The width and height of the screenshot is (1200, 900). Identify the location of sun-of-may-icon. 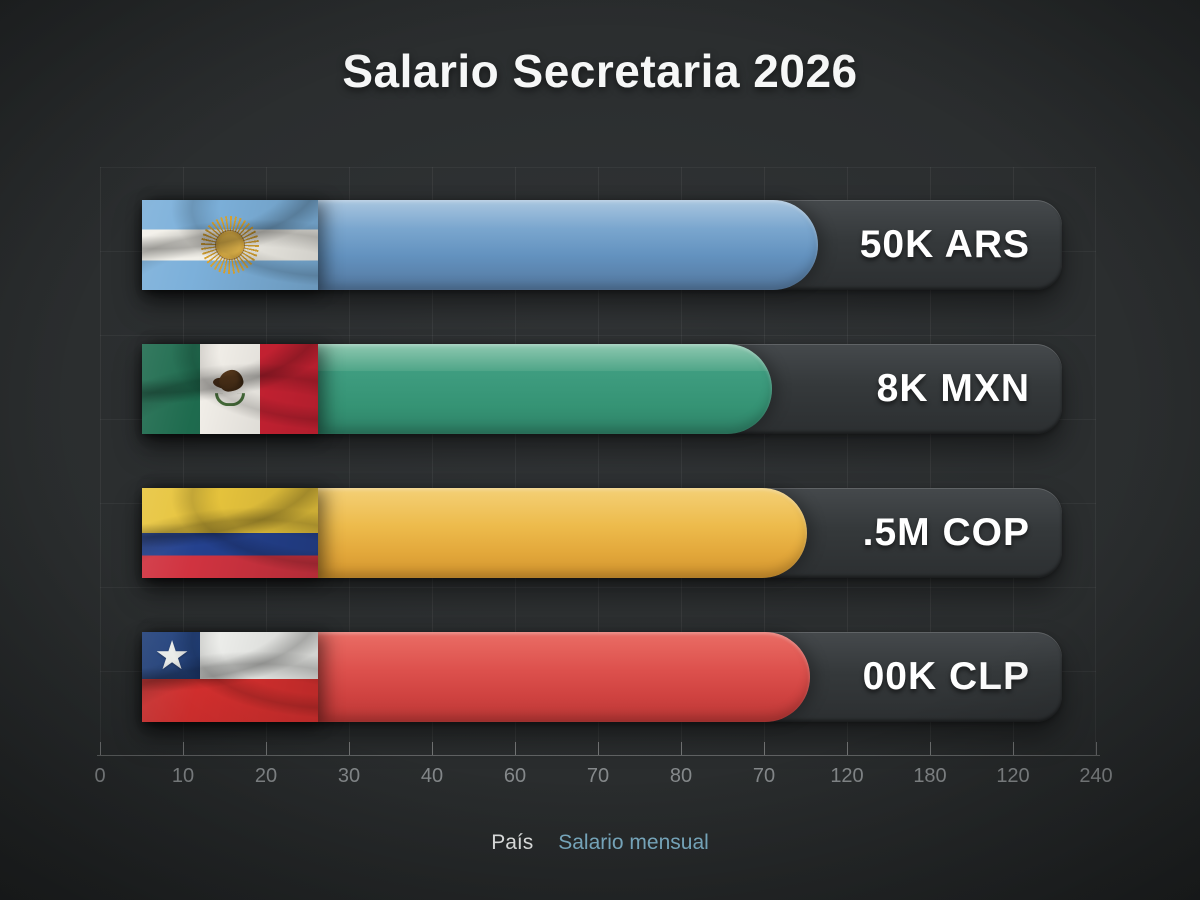
(230, 245).